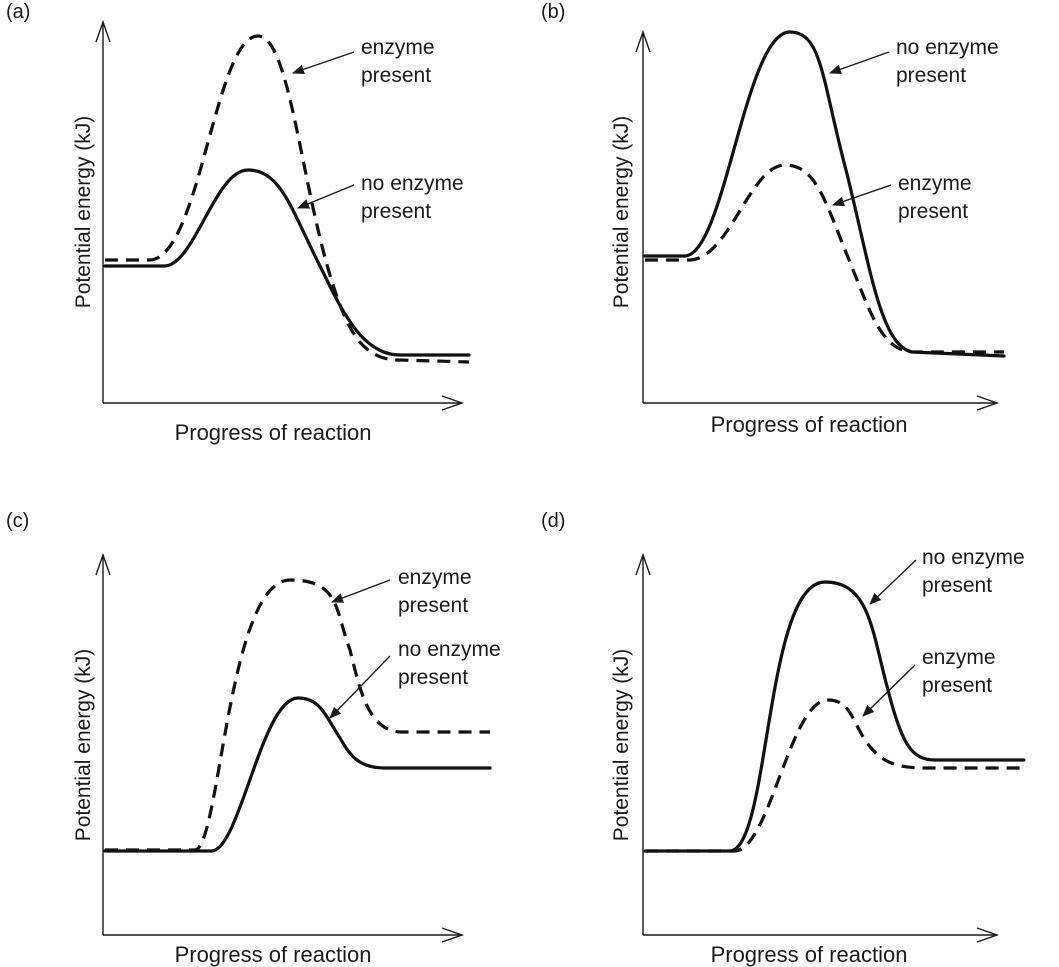 The width and height of the screenshot is (1059, 967). What do you see at coordinates (553, 521) in the screenshot?
I see `panel-label: (d)` at bounding box center [553, 521].